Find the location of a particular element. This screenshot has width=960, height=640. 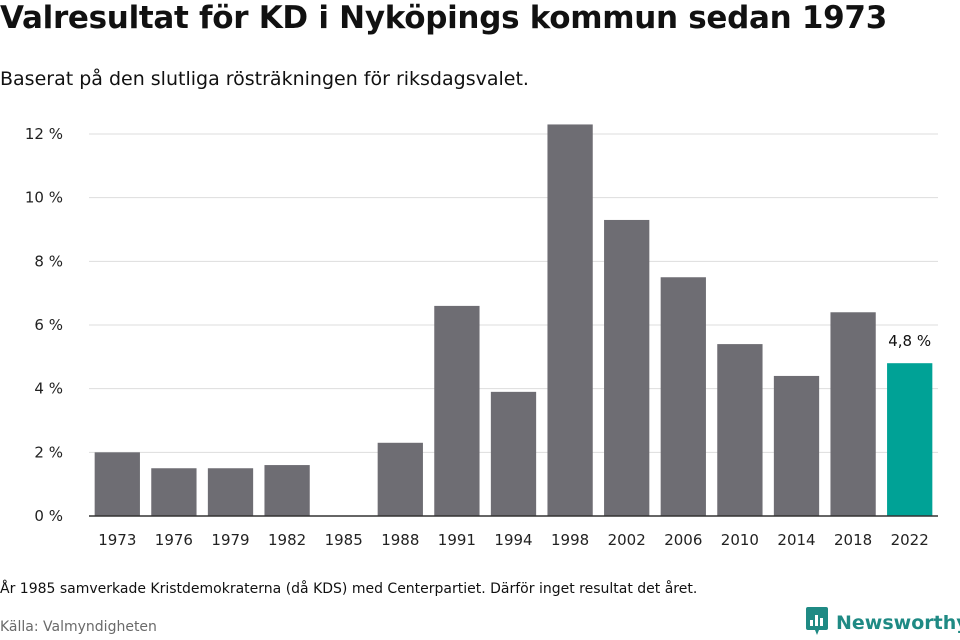

y-tick-label: 10 % is located at coordinates (44, 198).